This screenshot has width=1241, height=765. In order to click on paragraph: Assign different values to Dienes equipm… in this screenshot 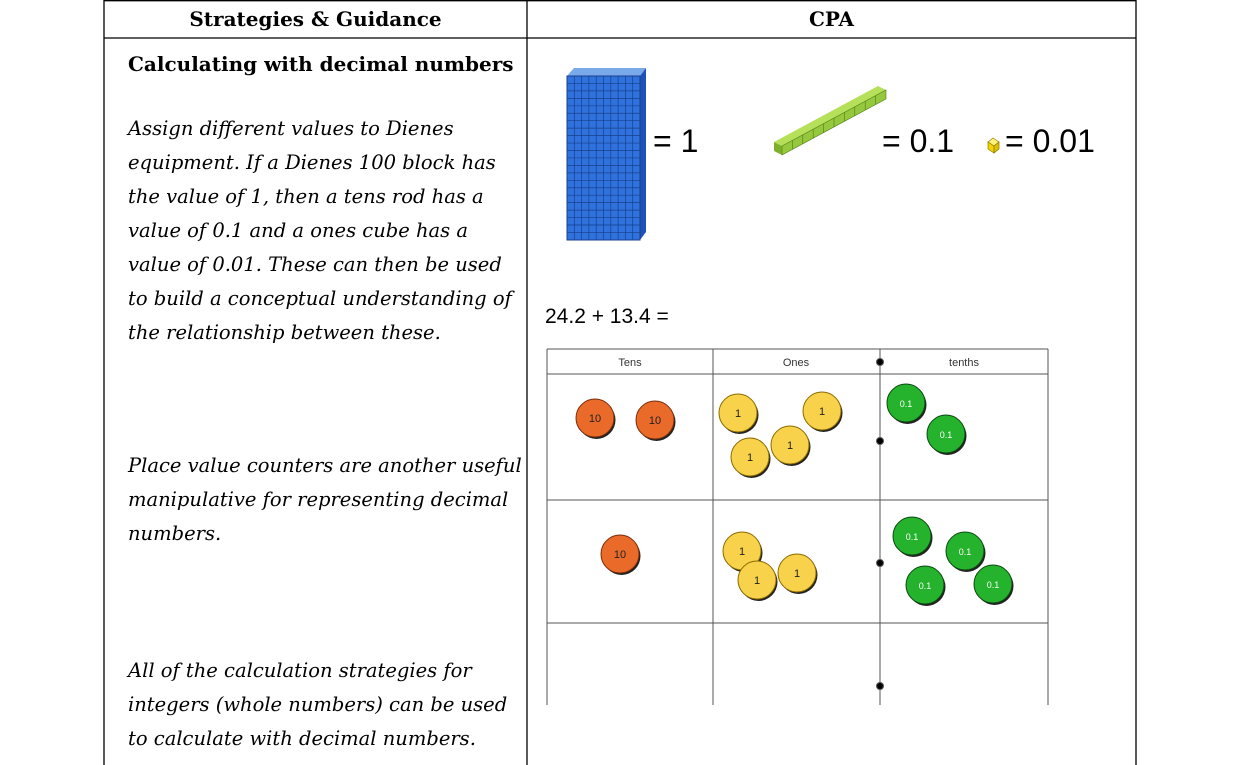, I will do `click(320, 230)`.